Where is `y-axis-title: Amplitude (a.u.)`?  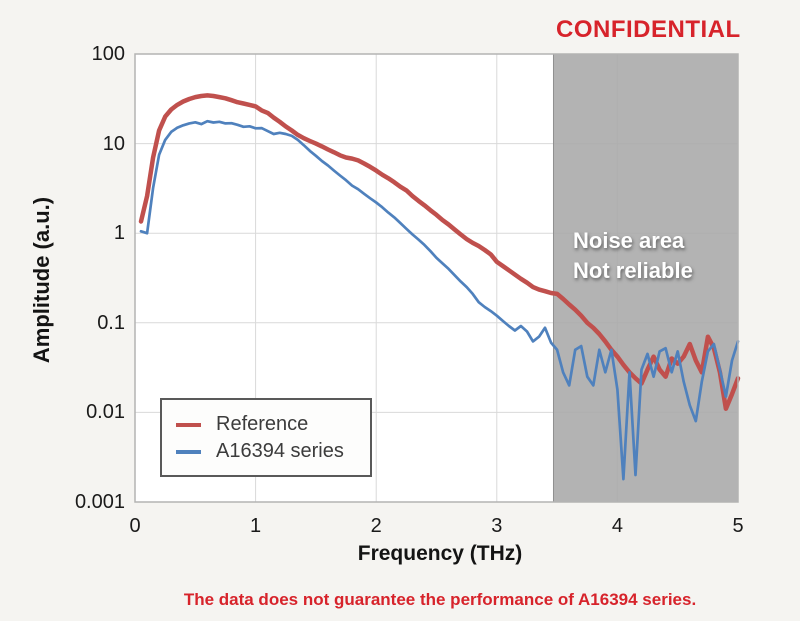 y-axis-title: Amplitude (a.u.) is located at coordinates (41, 280).